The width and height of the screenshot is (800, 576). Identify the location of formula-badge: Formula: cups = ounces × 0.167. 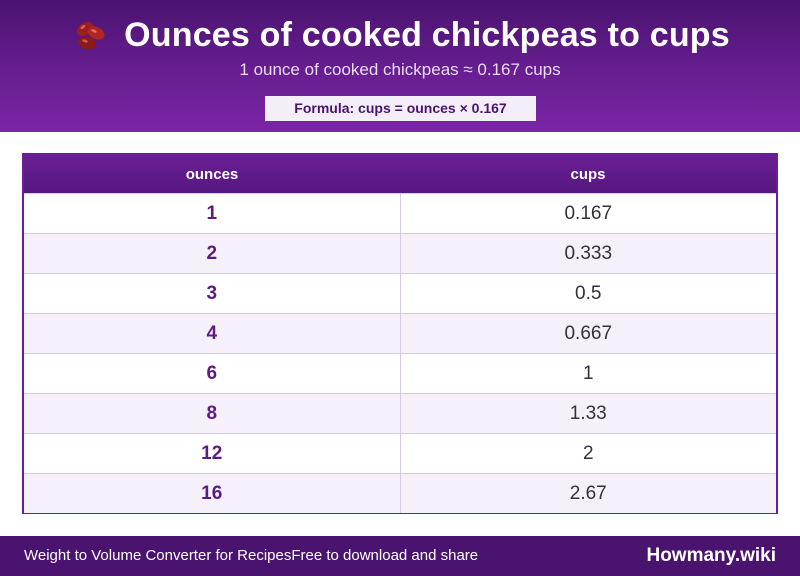
(400, 108).